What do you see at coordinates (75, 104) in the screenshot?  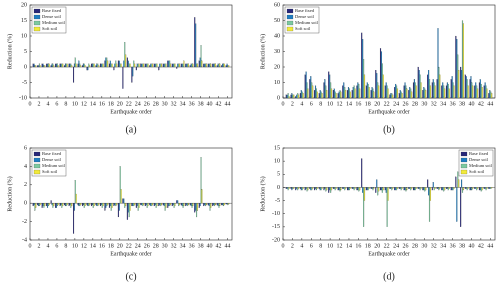 I see `x-tick-label: 10` at bounding box center [75, 104].